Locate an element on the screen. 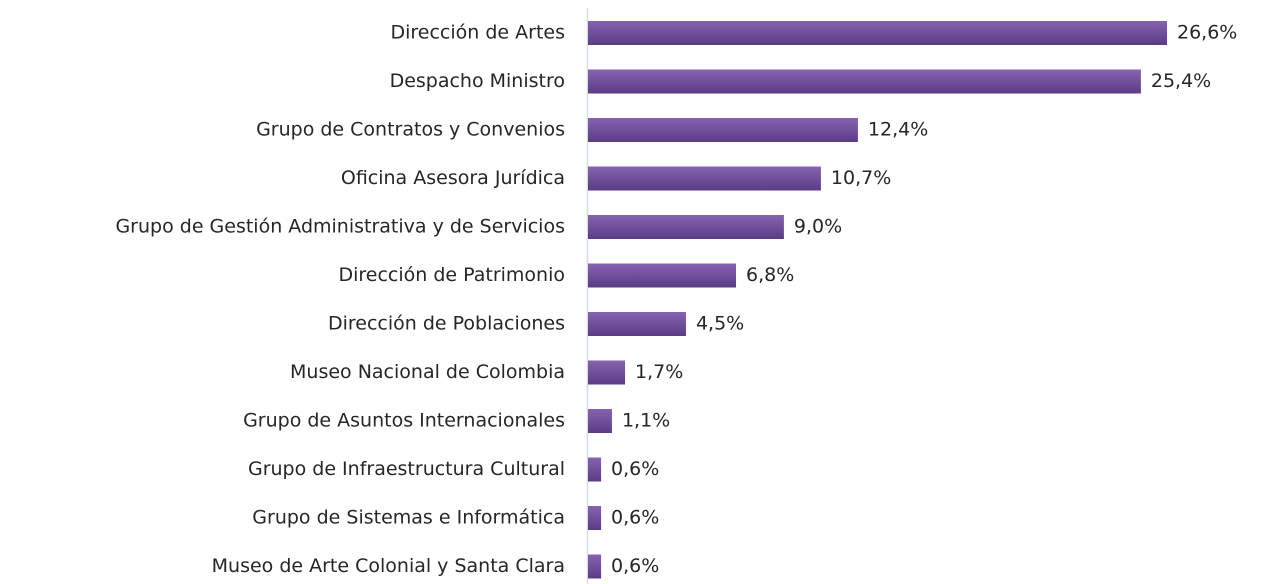  category-label: Grupo de Contratos y Convenios is located at coordinates (410, 130).